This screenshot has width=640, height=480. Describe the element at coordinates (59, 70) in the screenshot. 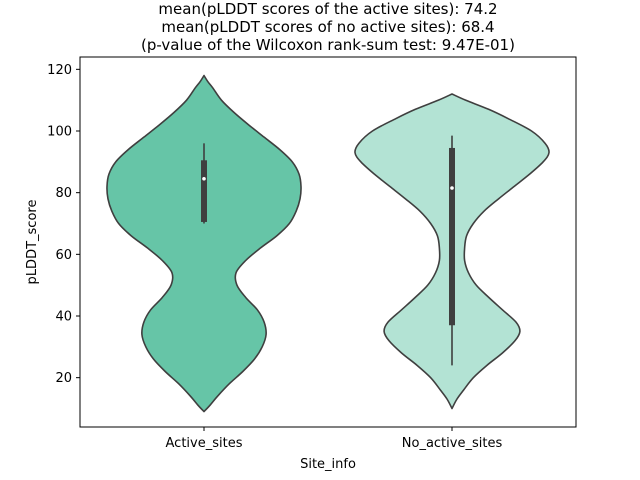

I see `y-tick-label: 120` at that location.